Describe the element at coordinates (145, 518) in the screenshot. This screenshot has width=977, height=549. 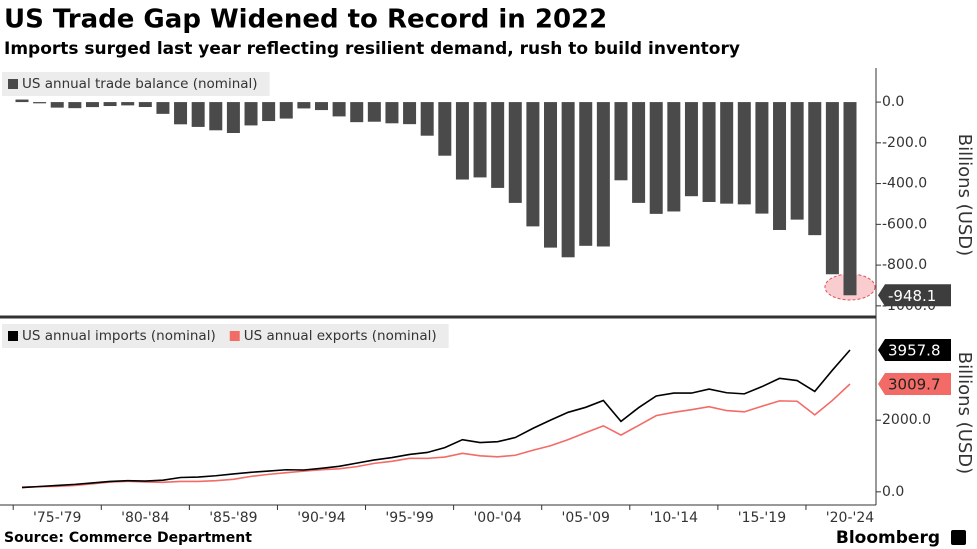
I see `x-tick-label: '80-'84` at that location.